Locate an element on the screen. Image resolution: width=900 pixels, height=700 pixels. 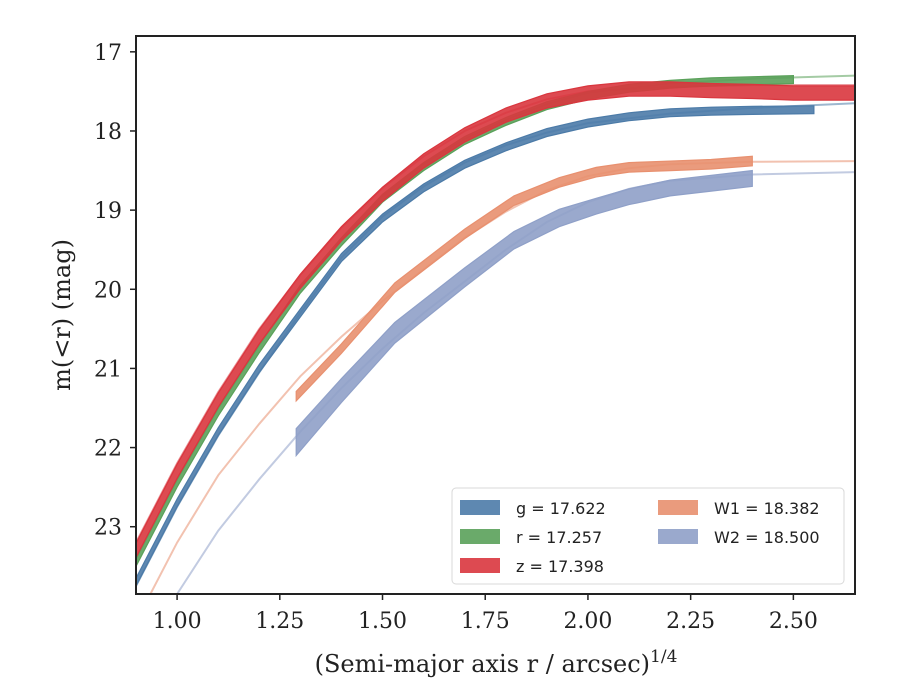
x-tick-label: 2.50 is located at coordinates (793, 621).